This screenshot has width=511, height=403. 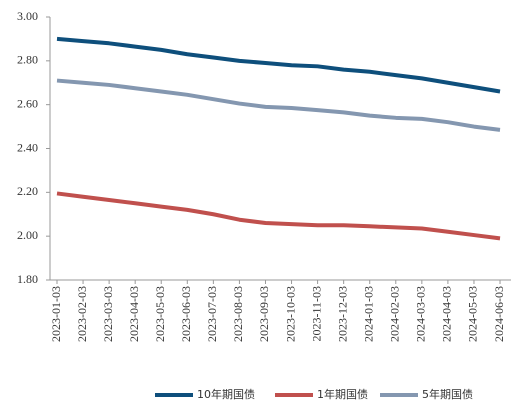 I want to click on x-tick-label: 2023-10-03, so click(x=290, y=314).